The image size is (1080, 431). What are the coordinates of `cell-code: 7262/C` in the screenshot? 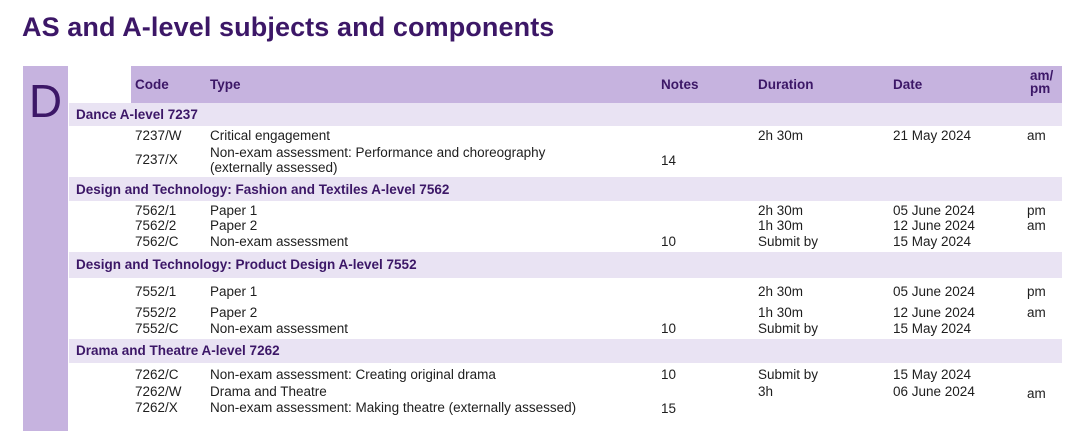 It's located at (157, 374).